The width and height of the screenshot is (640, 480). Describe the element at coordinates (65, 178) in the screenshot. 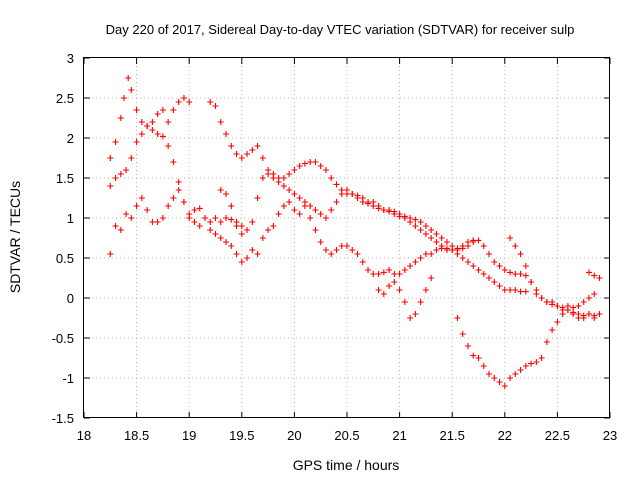

I see `y-tick-label: 1.5` at that location.